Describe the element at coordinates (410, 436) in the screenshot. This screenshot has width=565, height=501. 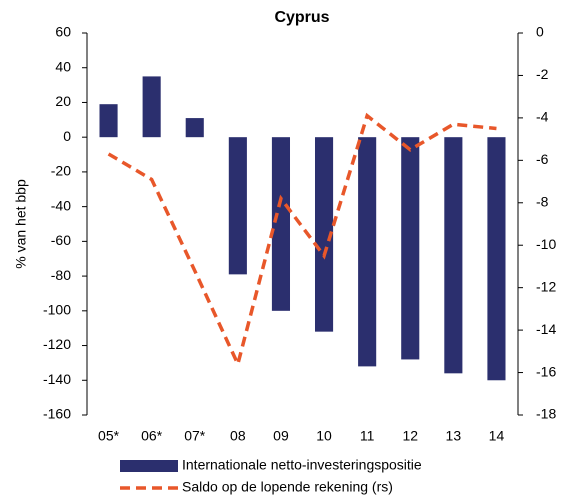
I see `x-tick-label: 12` at that location.